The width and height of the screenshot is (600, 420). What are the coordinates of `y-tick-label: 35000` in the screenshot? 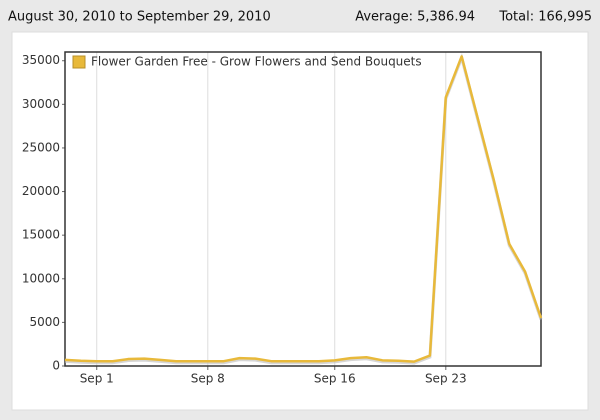 It's located at (41, 60).